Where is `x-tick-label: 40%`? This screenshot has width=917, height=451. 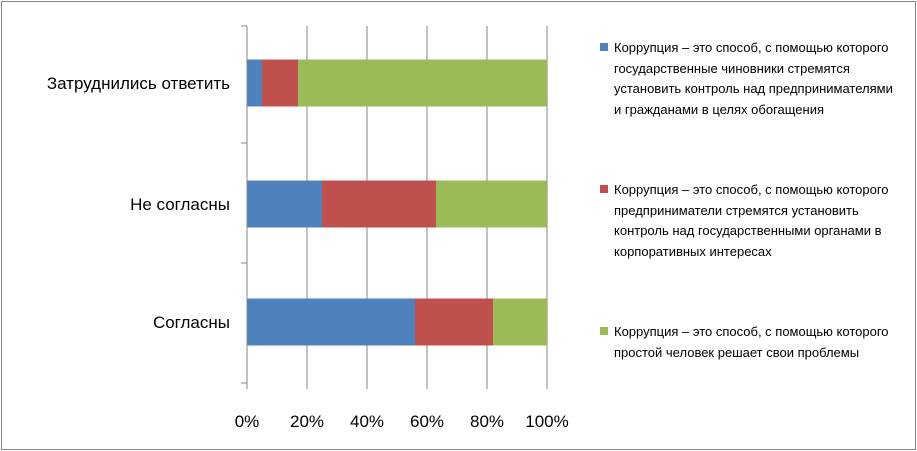 x-tick-label: 40% is located at coordinates (367, 421).